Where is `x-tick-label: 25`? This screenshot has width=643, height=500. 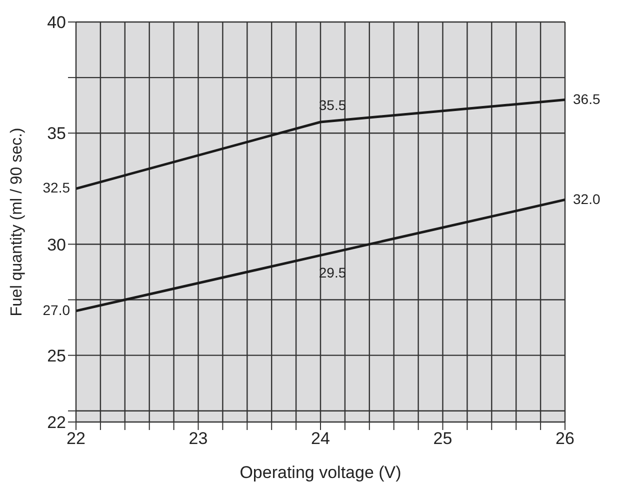 x-tick-label: 25 is located at coordinates (442, 438).